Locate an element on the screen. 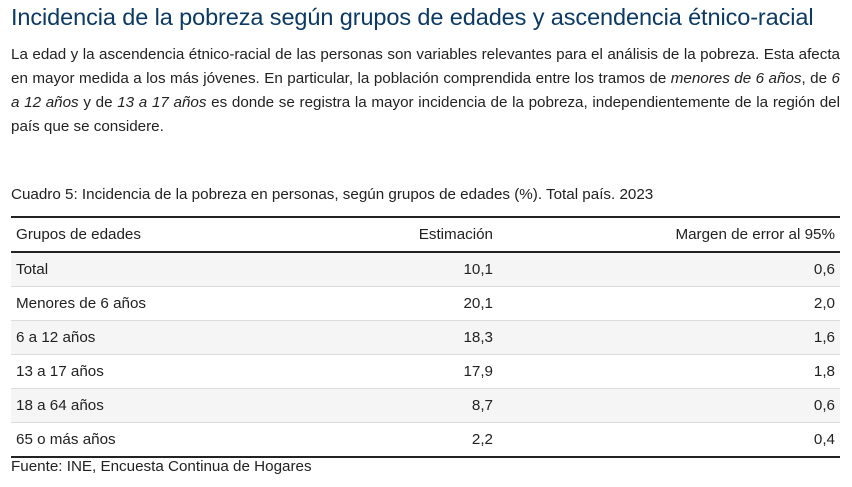 This screenshot has height=487, width=852. cell-error-margin: 0,4 is located at coordinates (669, 439).